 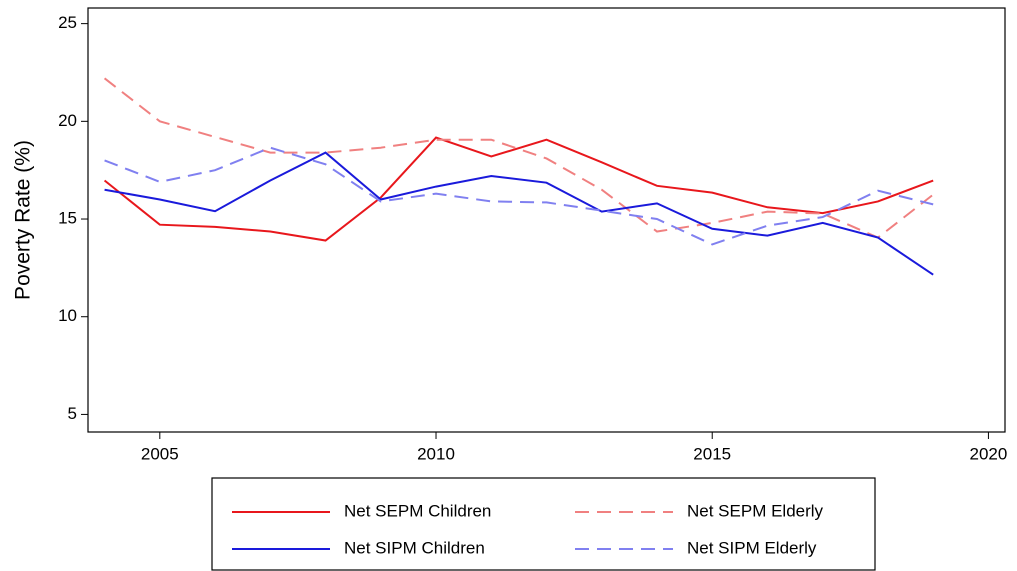 What do you see at coordinates (436, 453) in the screenshot?
I see `x-tick-label: 2010` at bounding box center [436, 453].